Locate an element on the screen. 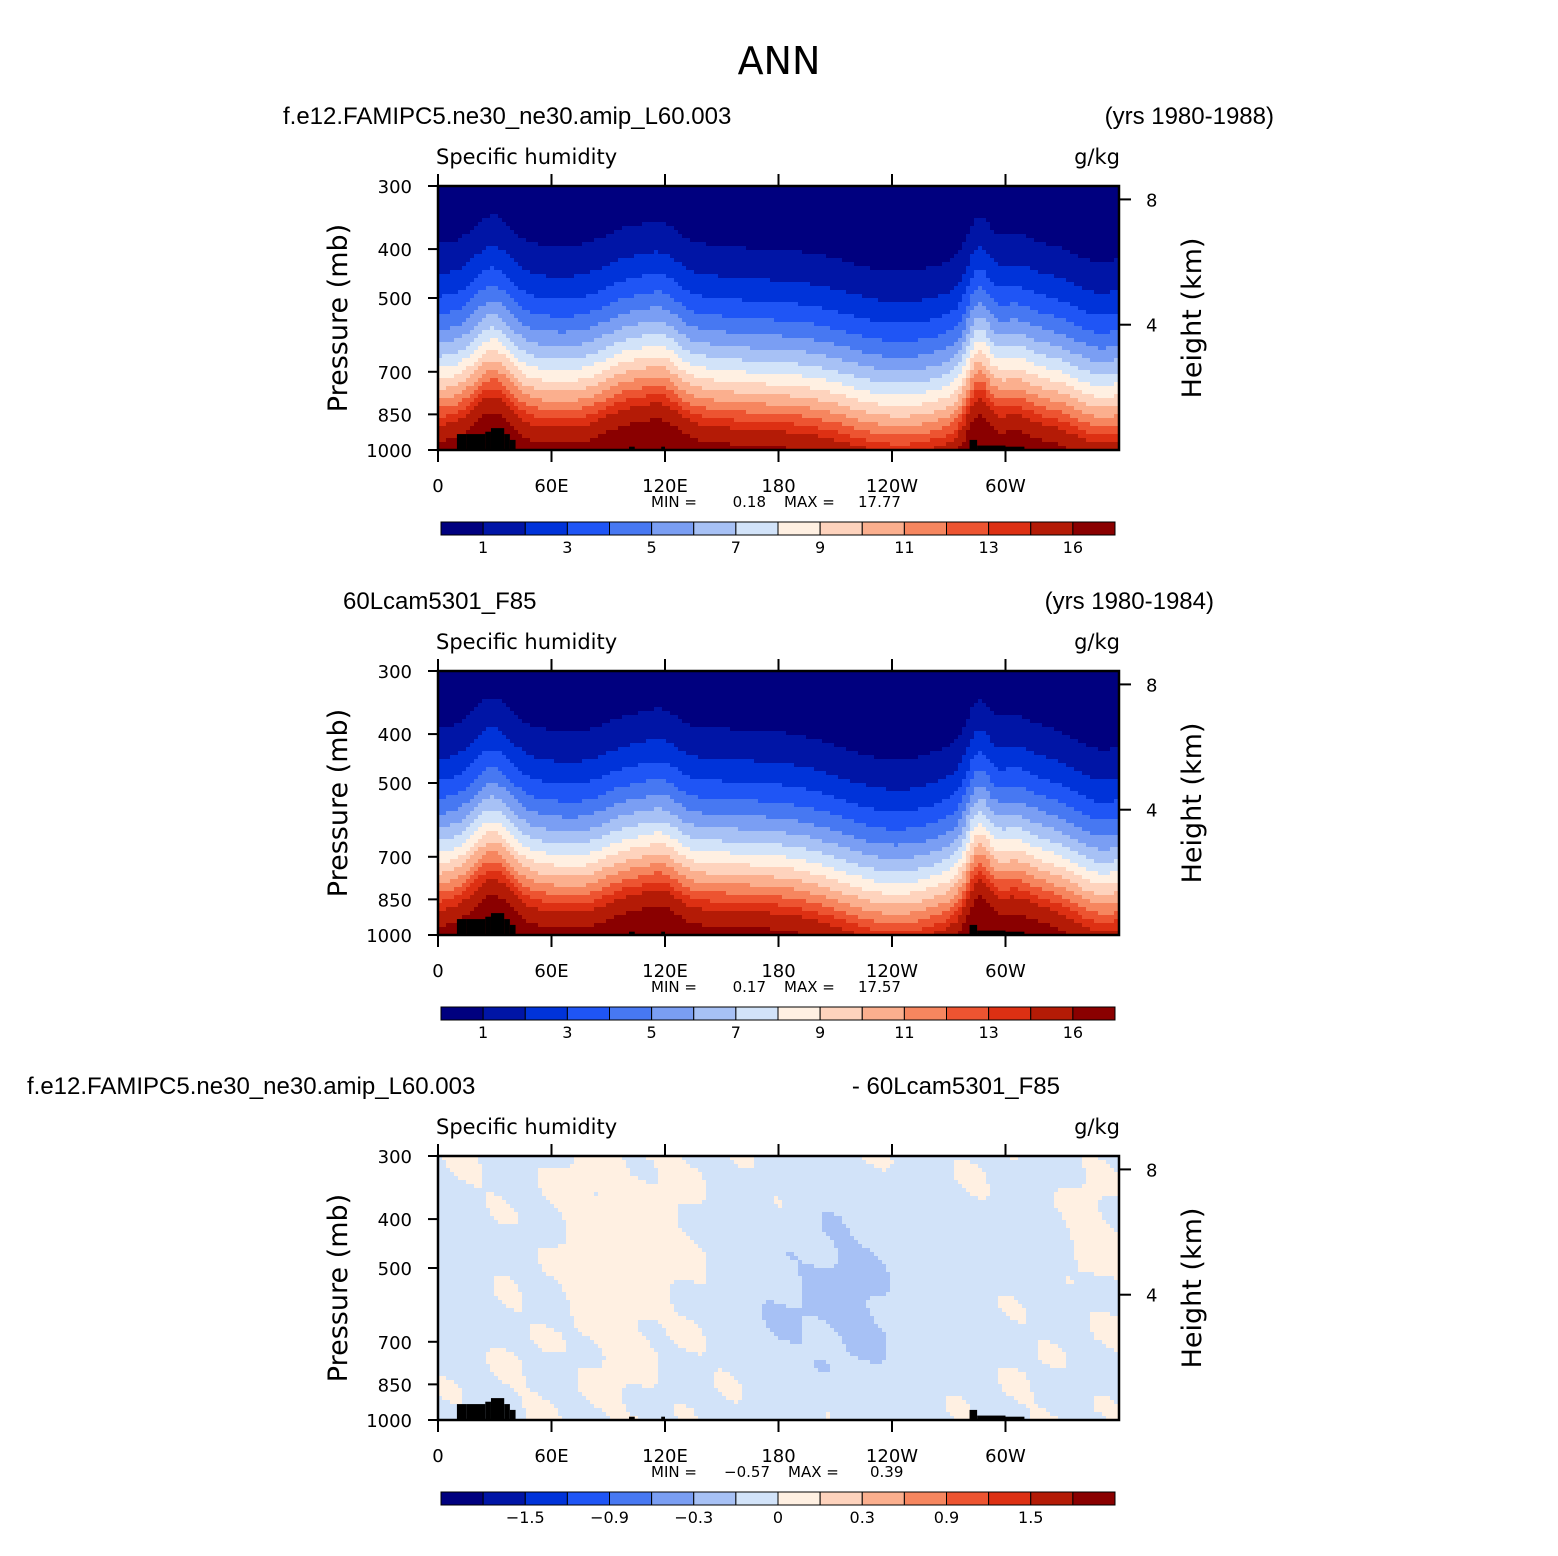 The height and width of the screenshot is (1556, 1558). years-label: (yrs 1980-1984) is located at coordinates (1129, 601).